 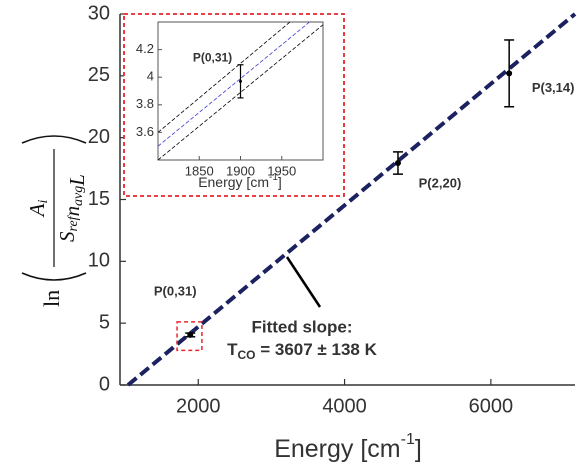 I want to click on y-tick-label: 15, so click(x=99, y=199).